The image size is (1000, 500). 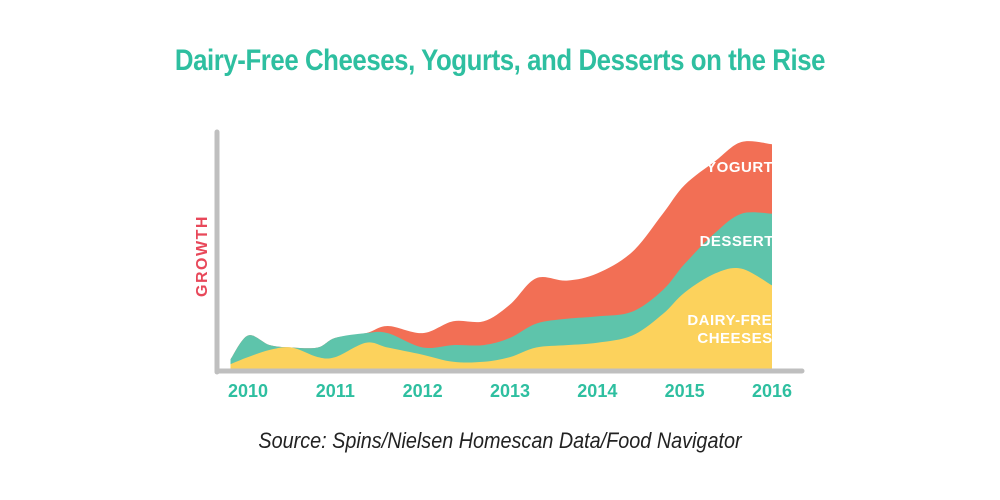 I want to click on series-label-cheeses-line1: DAIRY-FREE, so click(x=734, y=320).